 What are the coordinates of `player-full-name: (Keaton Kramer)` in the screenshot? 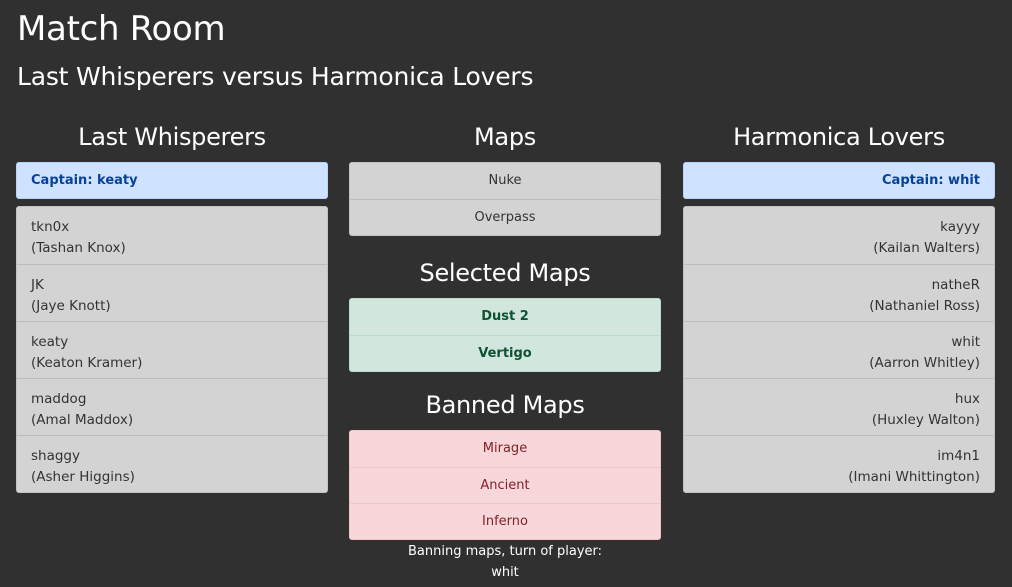 It's located at (87, 362).